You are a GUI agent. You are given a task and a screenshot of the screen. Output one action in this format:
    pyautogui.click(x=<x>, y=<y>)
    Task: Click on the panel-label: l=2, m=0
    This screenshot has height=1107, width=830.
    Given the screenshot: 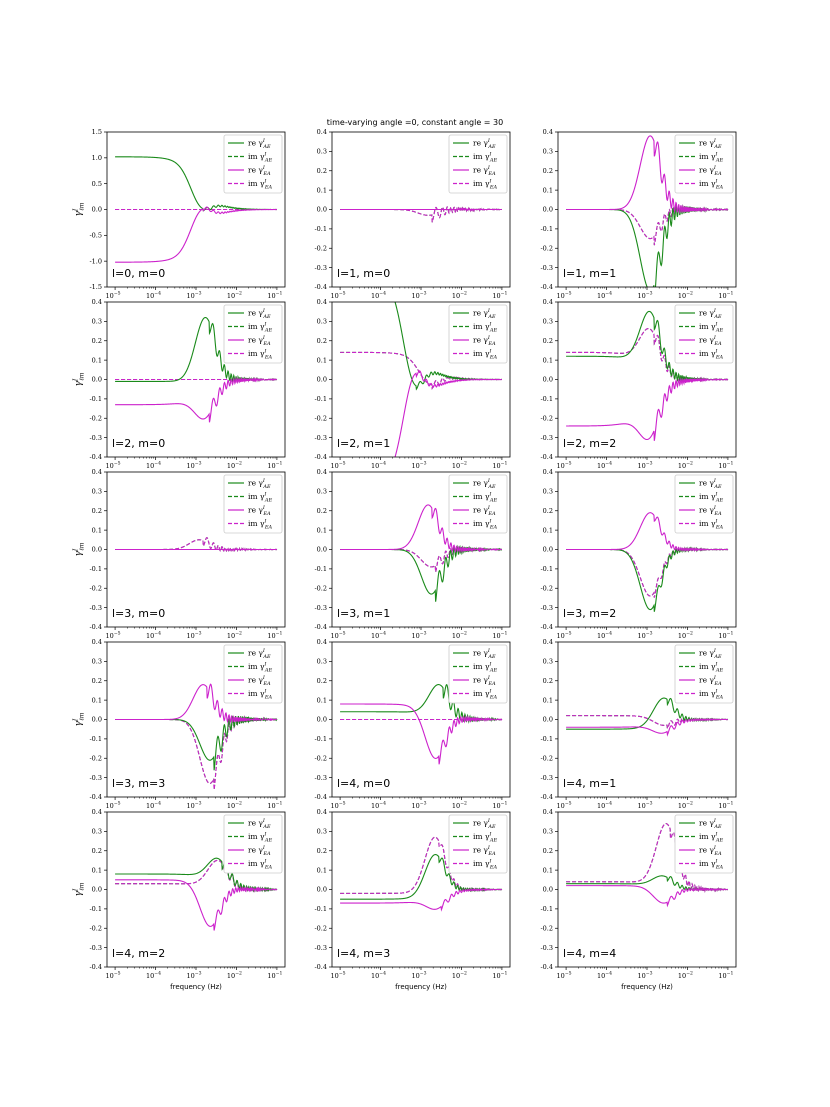 What is the action you would take?
    pyautogui.click(x=138, y=443)
    